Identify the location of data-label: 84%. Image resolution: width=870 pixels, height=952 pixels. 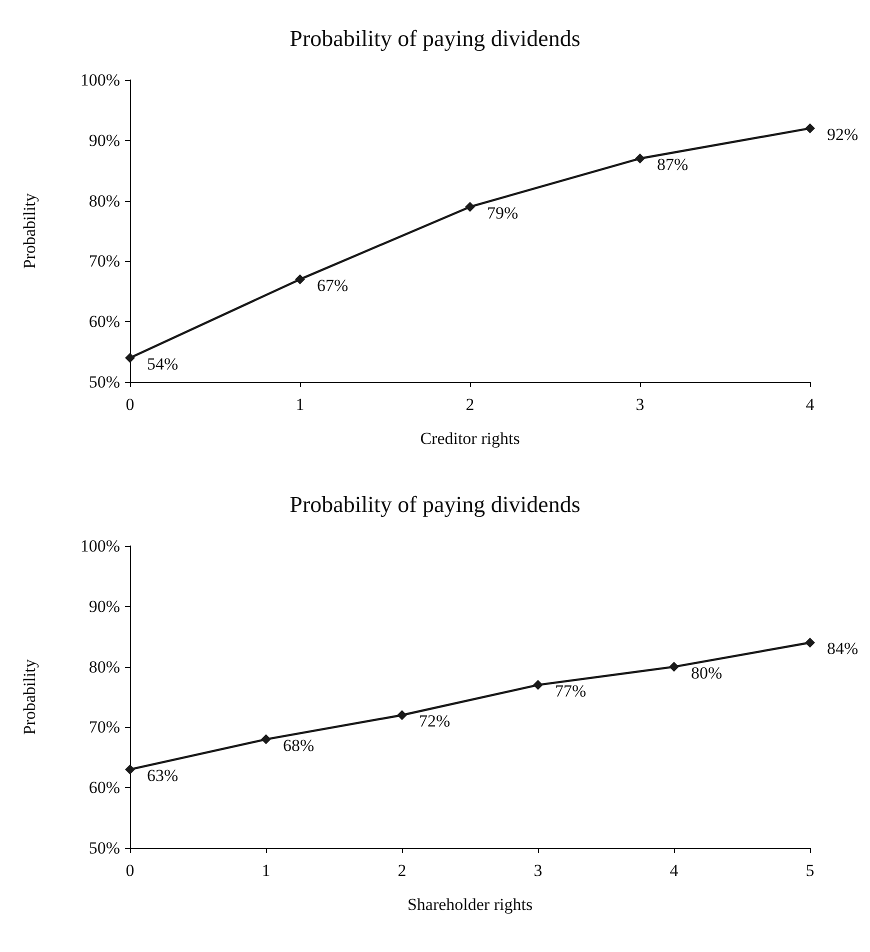
(842, 648).